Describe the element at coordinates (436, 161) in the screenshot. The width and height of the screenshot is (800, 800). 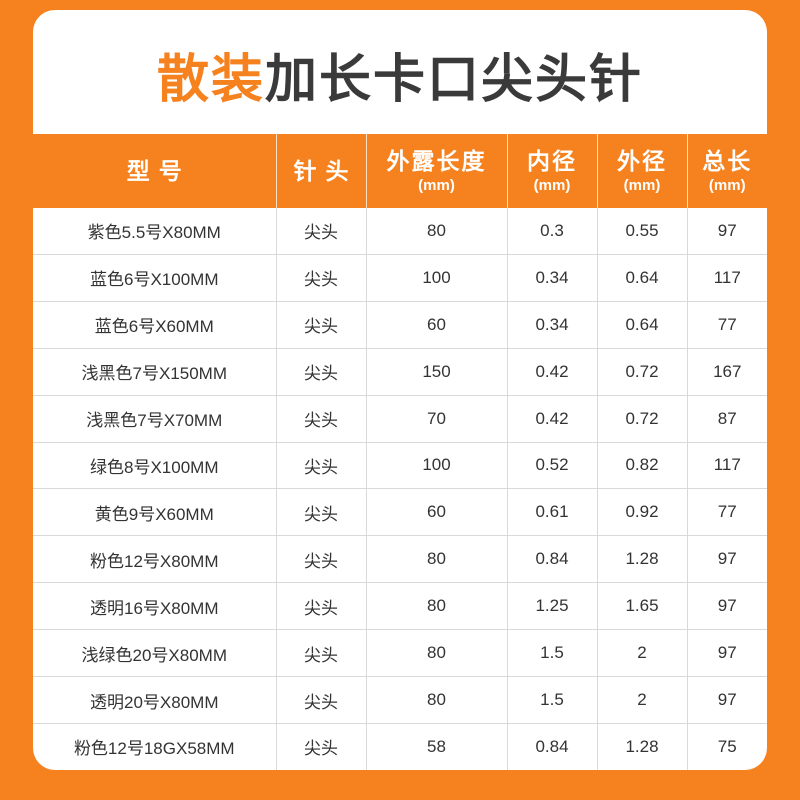
I see `header-label: 外露长度` at that location.